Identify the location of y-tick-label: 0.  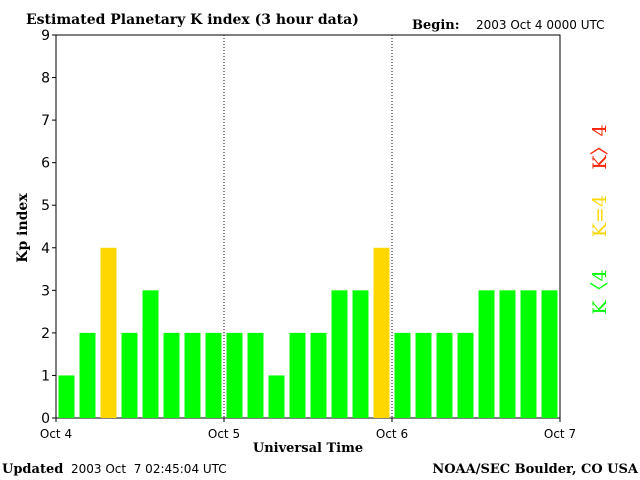
(45, 419).